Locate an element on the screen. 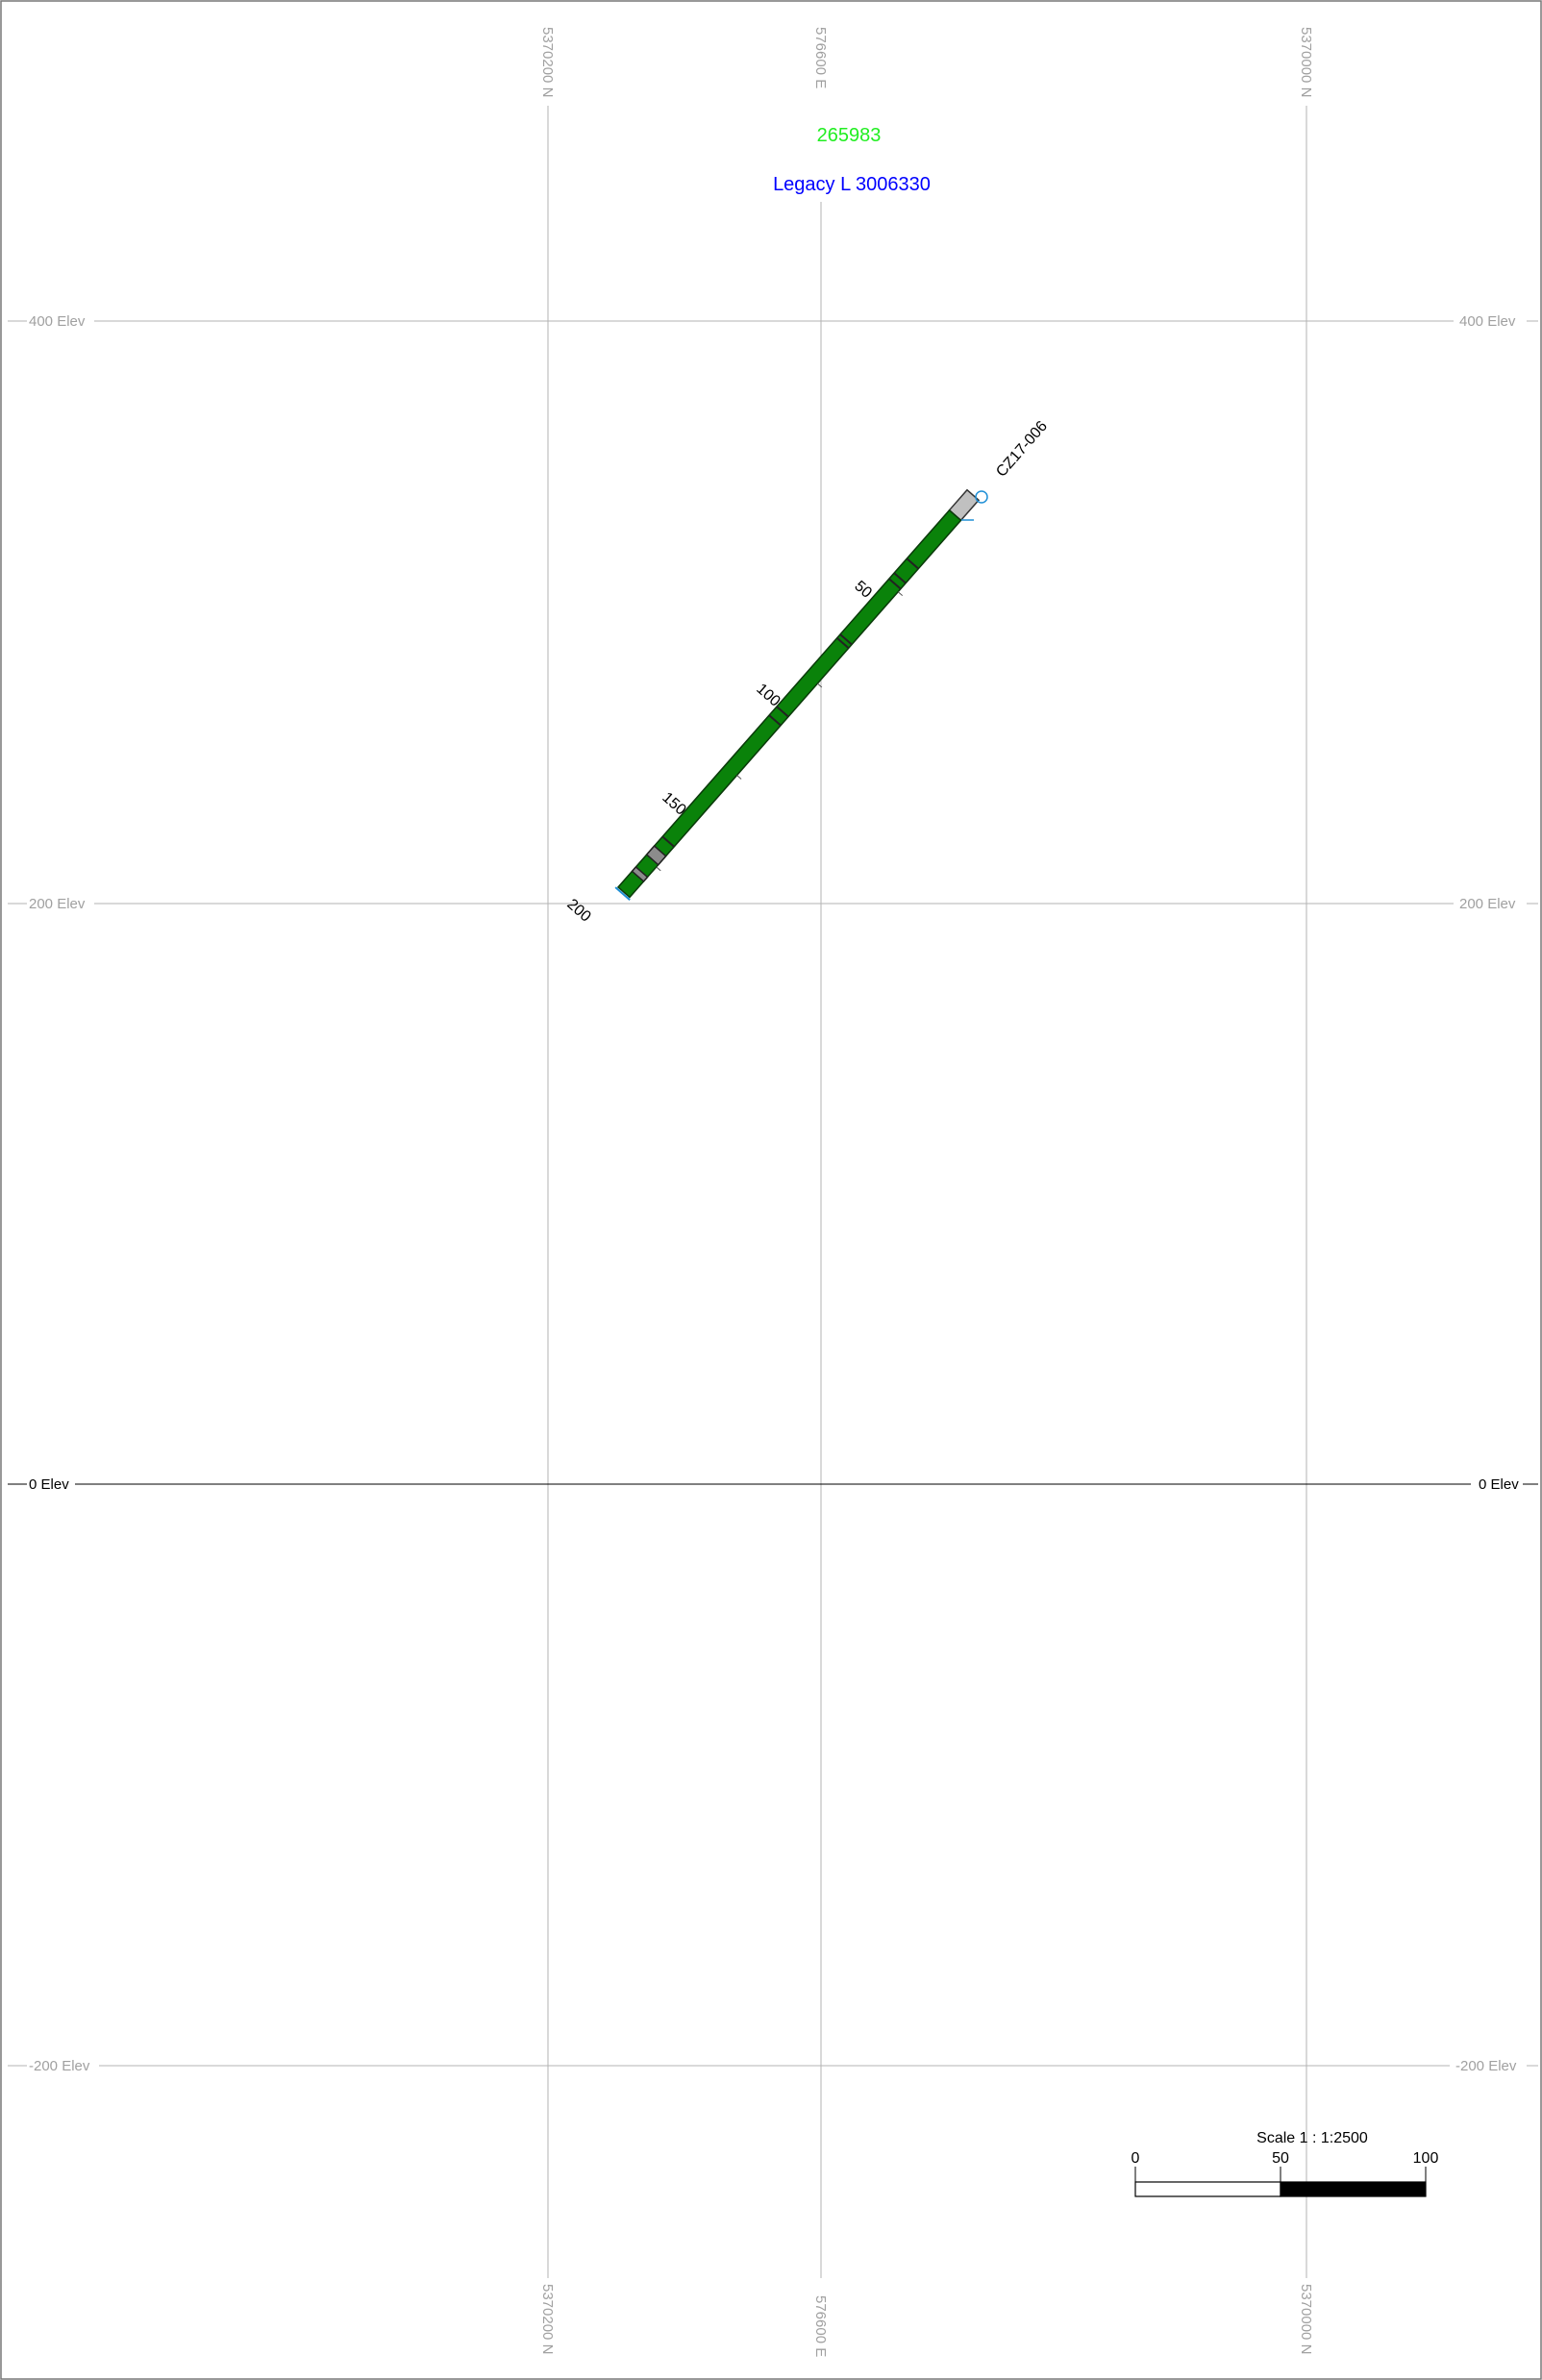 This screenshot has width=1542, height=2380. scale-segment-black is located at coordinates (1353, 2189).